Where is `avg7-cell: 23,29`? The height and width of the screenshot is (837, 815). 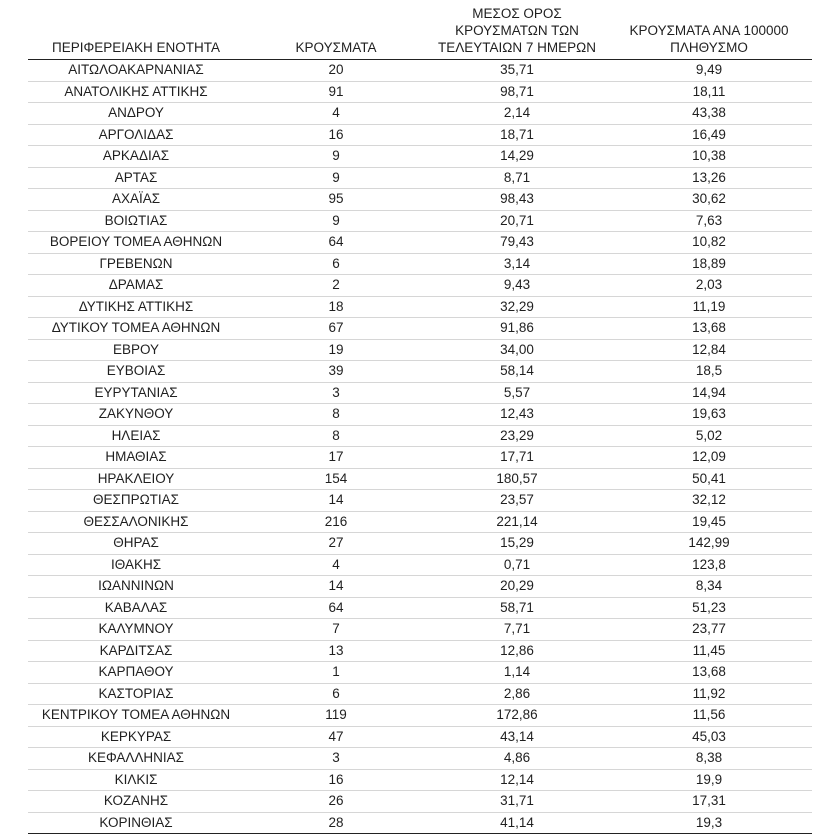 avg7-cell: 23,29 is located at coordinates (517, 436).